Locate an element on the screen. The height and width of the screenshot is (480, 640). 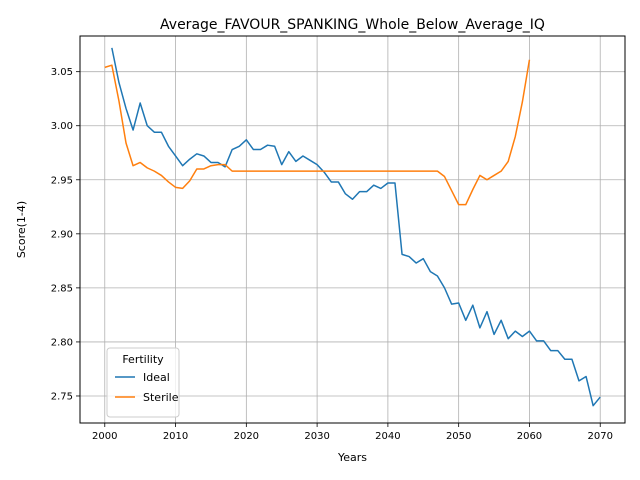
legend-box is located at coordinates (143, 382).